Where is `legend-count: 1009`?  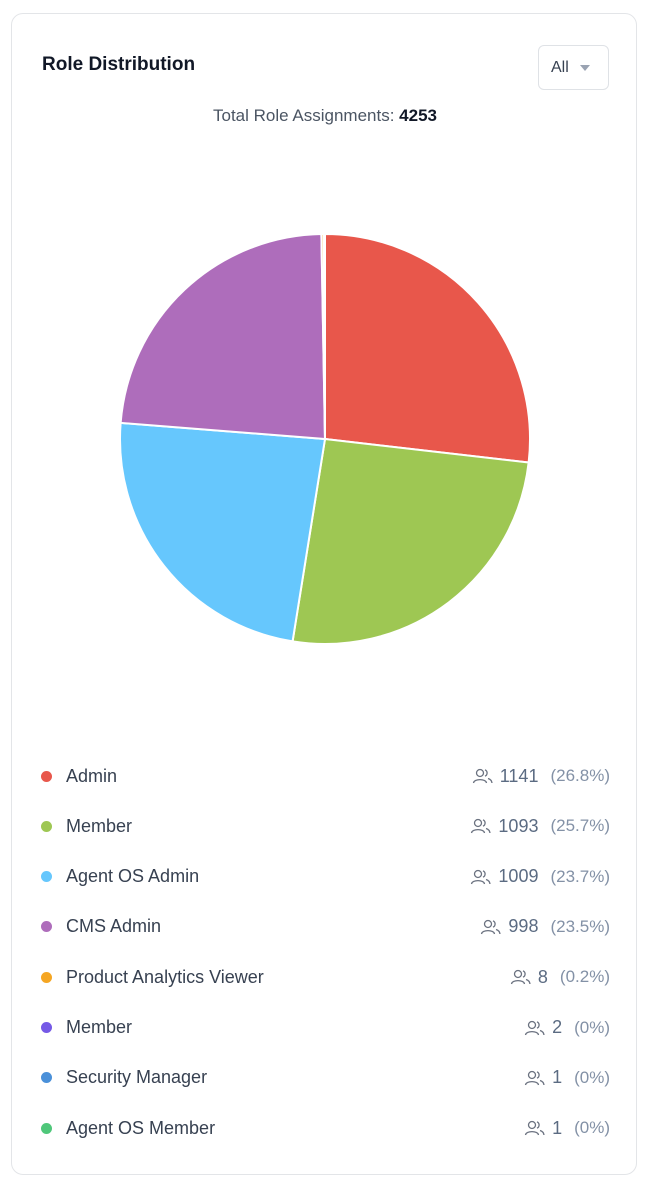 legend-count: 1009 is located at coordinates (518, 876).